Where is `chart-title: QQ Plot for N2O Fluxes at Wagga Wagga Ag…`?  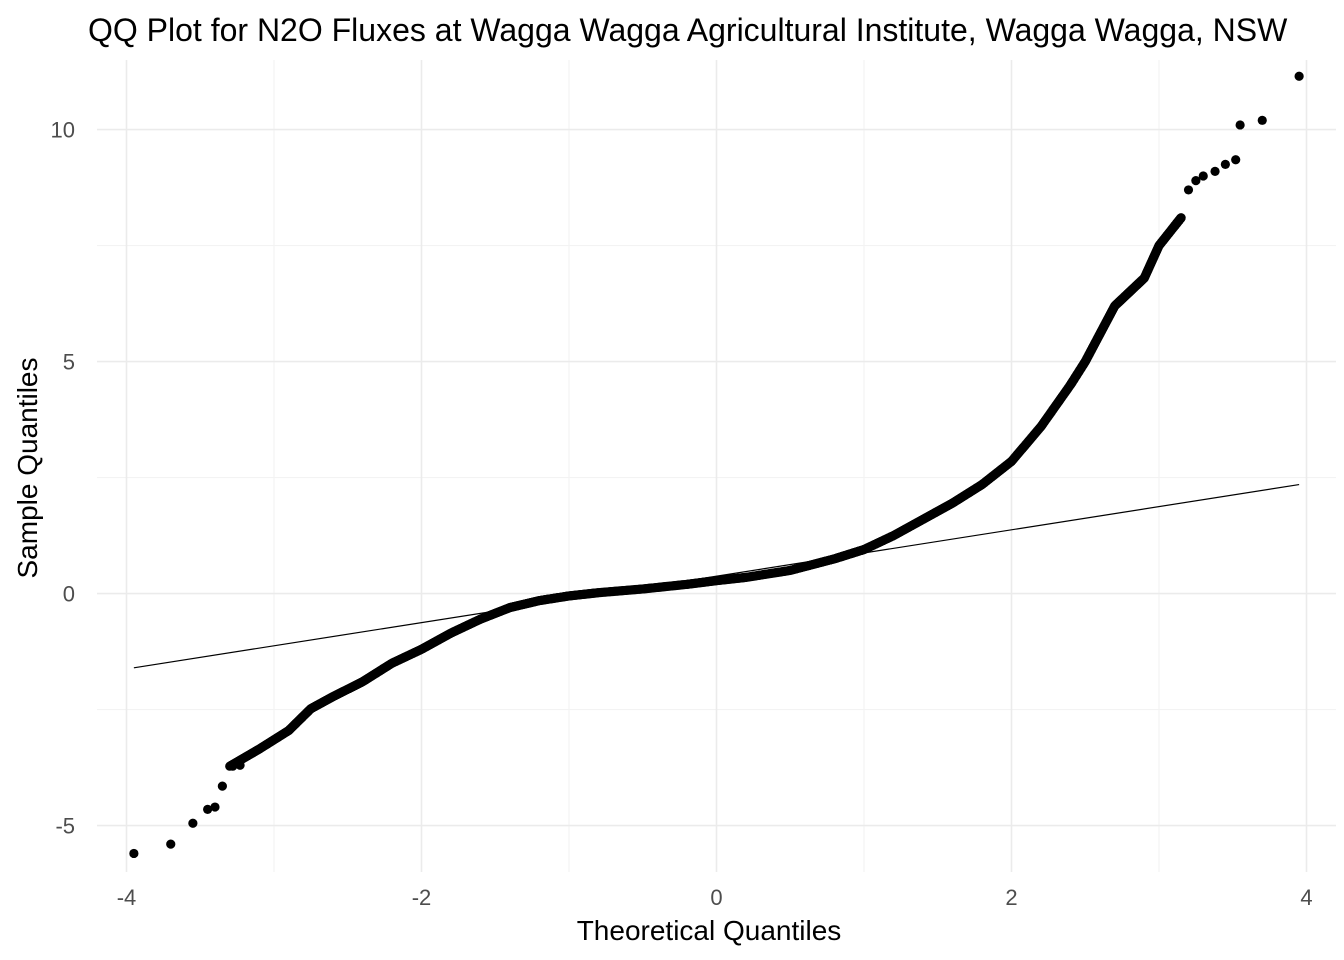 chart-title: QQ Plot for N2O Fluxes at Wagga Wagga Ag… is located at coordinates (688, 30).